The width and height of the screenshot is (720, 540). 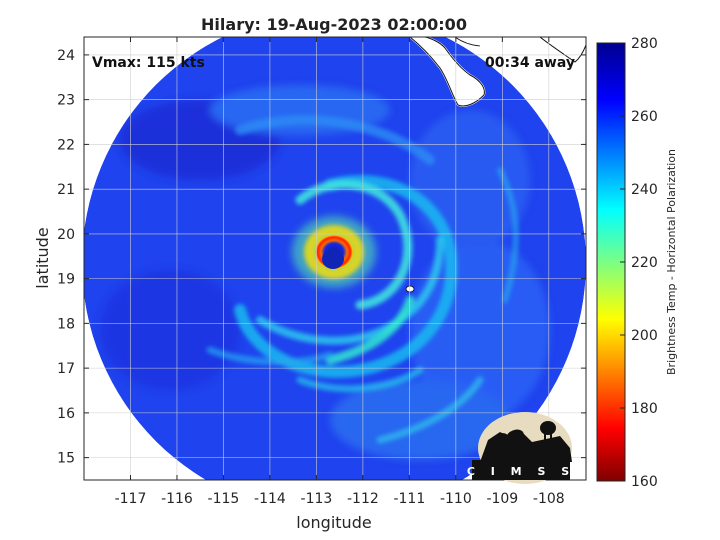 What do you see at coordinates (548, 437) in the screenshot?
I see `water-tower-icon` at bounding box center [548, 437].